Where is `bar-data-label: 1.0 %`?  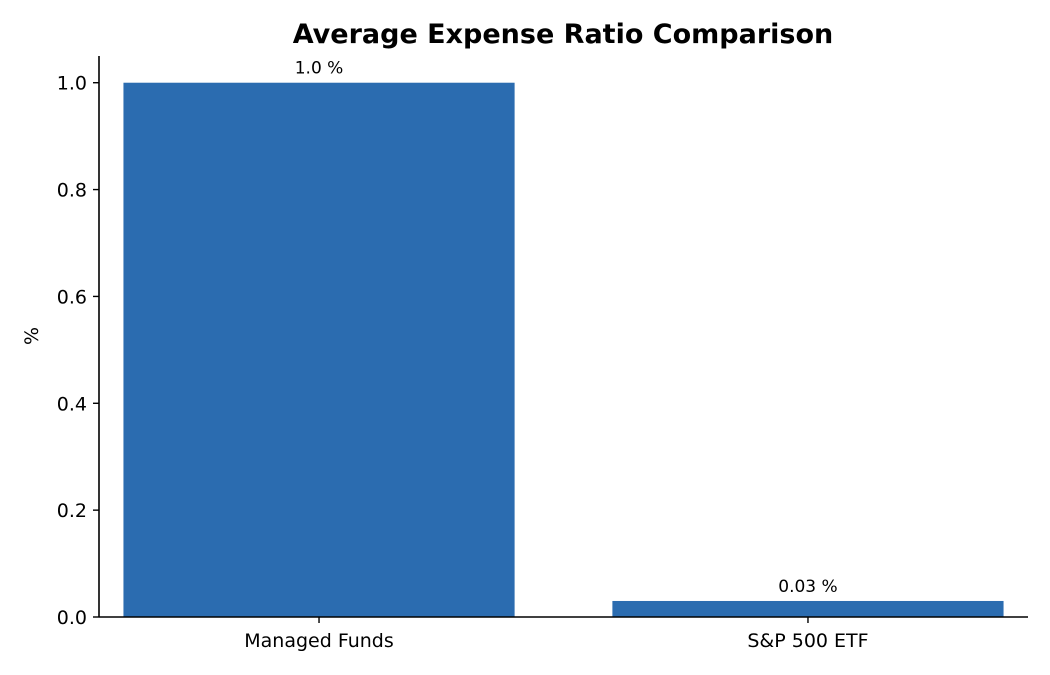 bar-data-label: 1.0 % is located at coordinates (319, 69).